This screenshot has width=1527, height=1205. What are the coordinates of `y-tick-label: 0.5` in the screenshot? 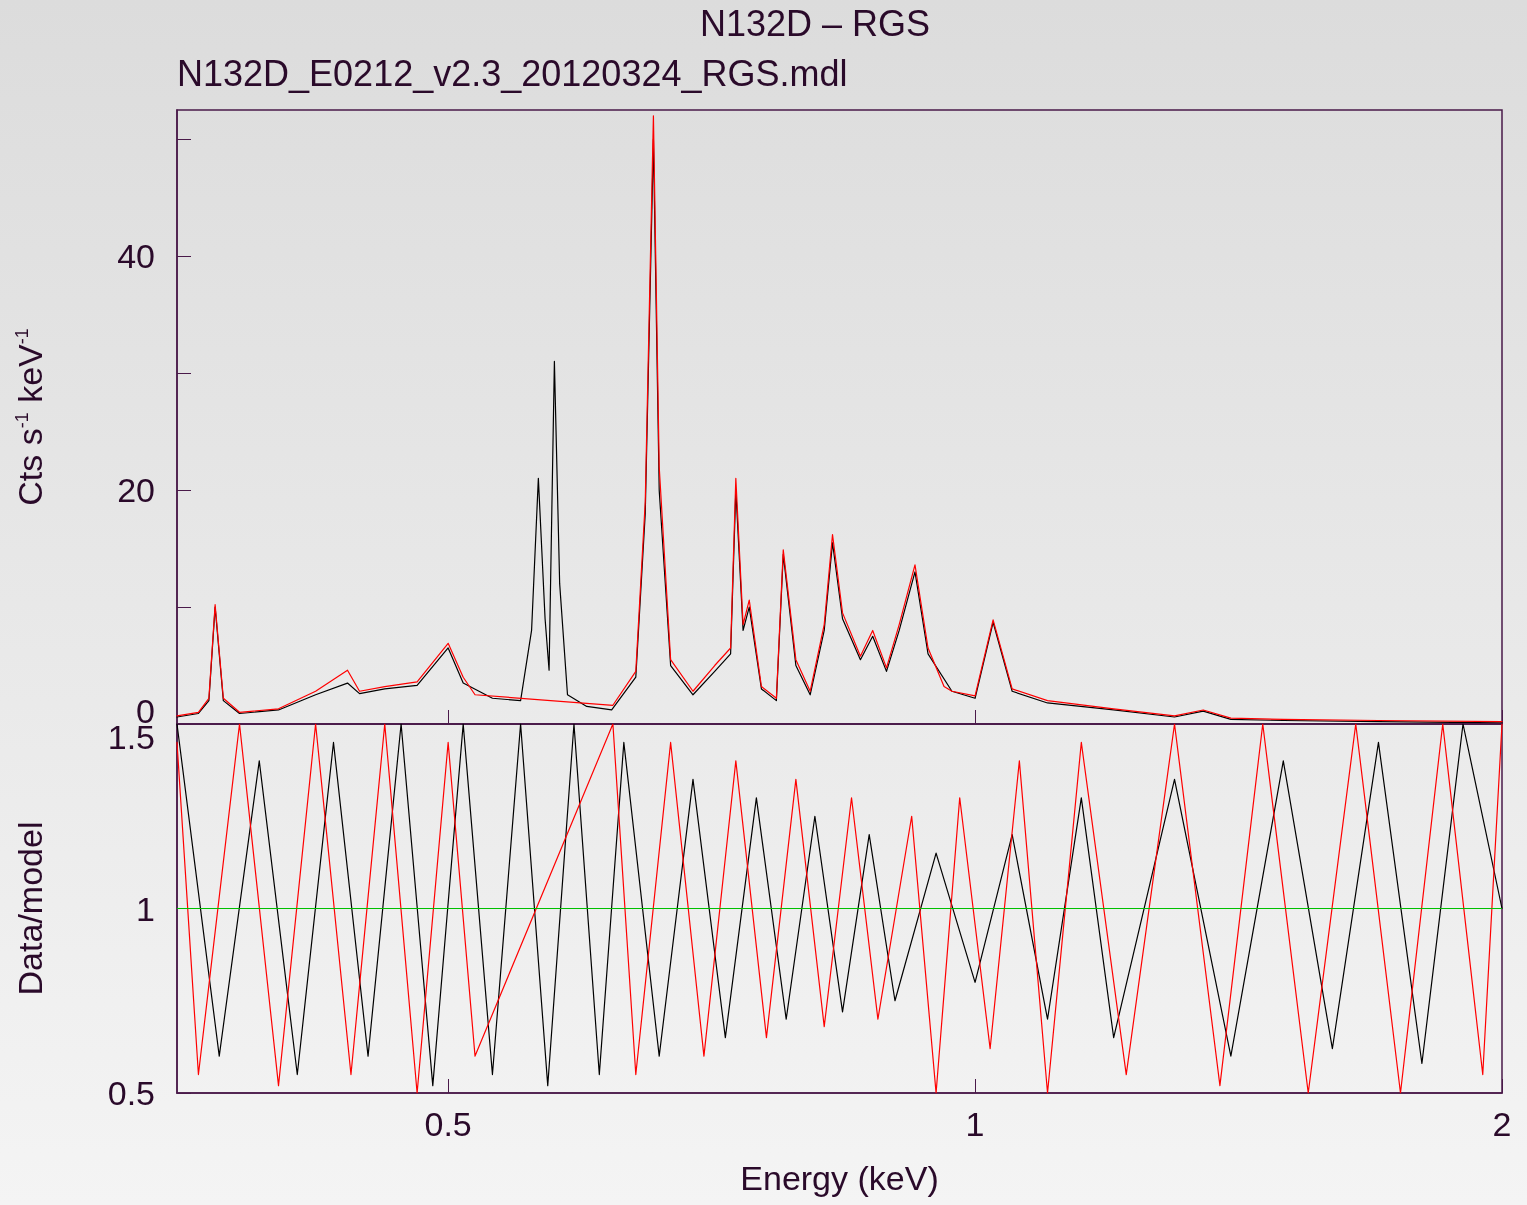 It's located at (131, 1093).